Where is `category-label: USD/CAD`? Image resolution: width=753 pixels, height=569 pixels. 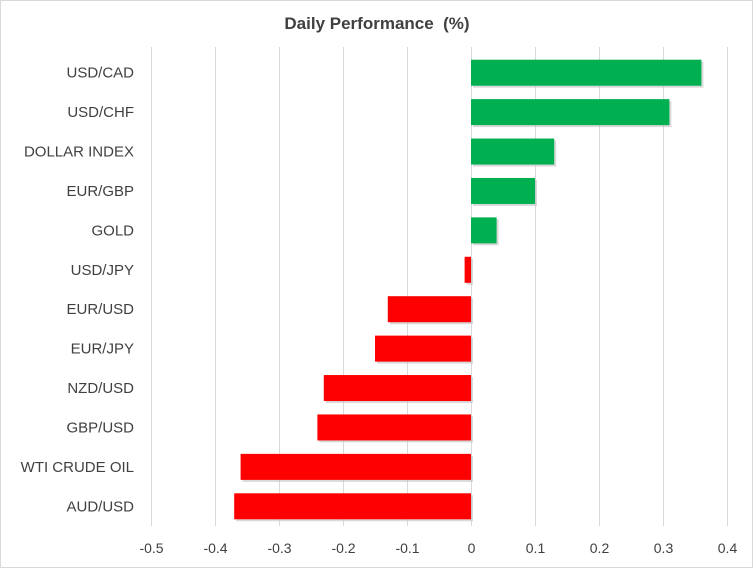
category-label: USD/CAD is located at coordinates (100, 73).